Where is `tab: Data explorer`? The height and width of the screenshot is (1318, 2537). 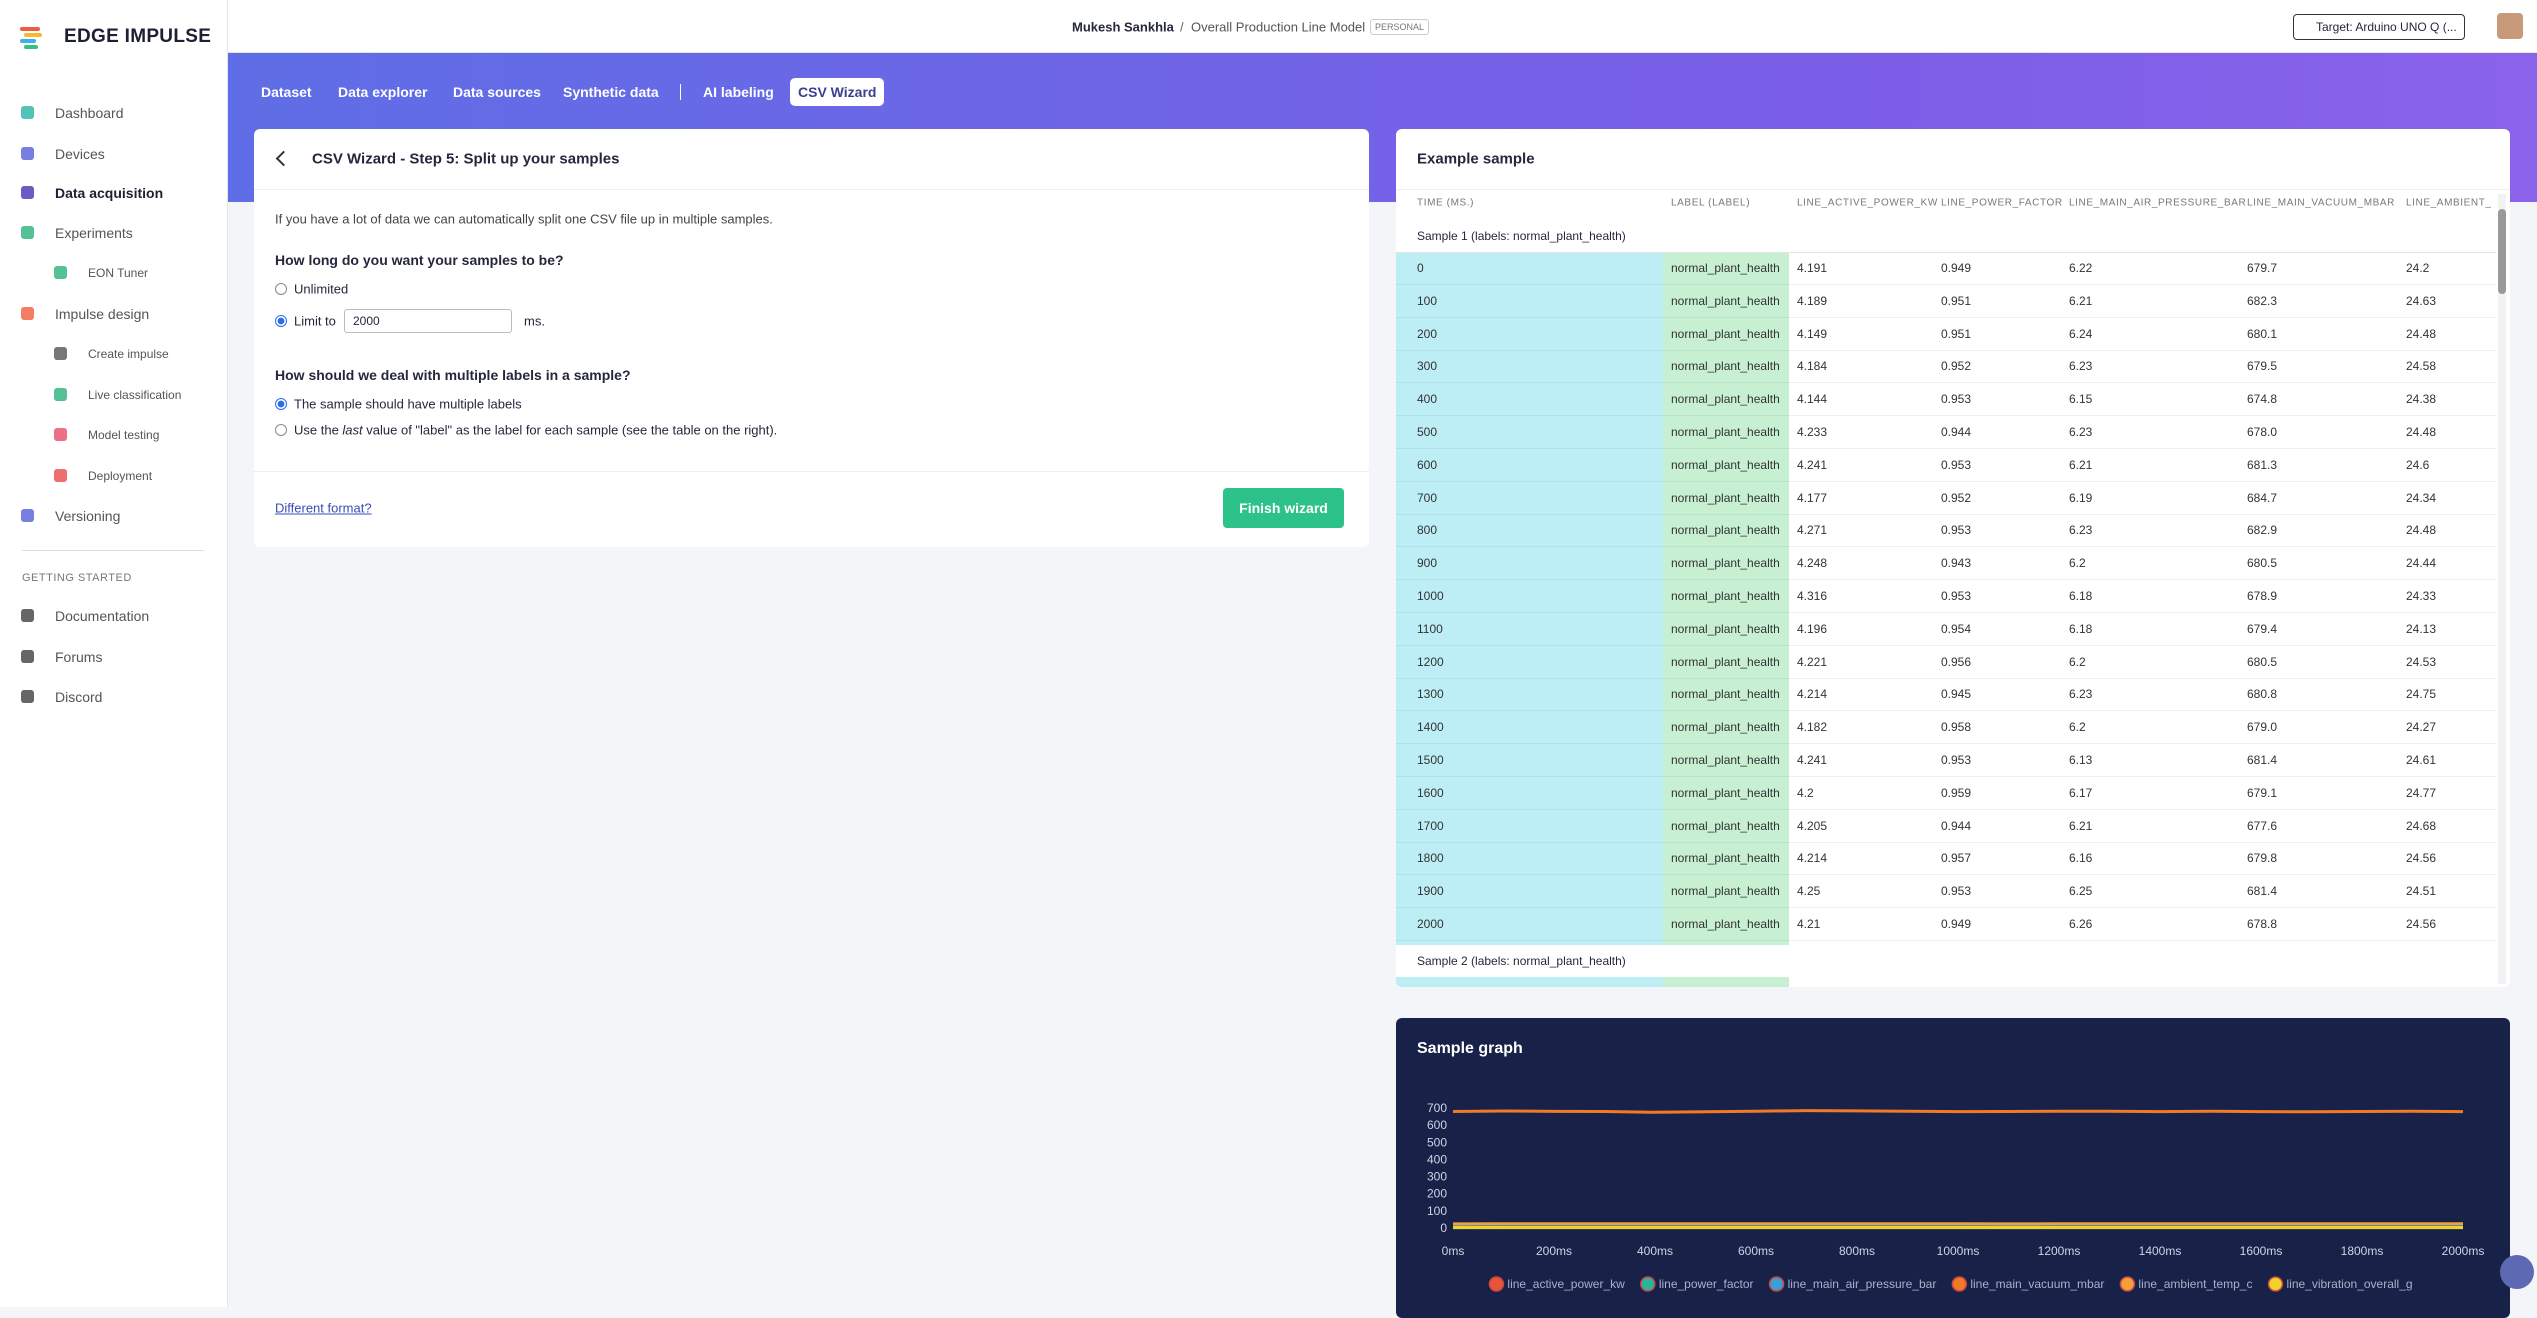
tab: Data explorer is located at coordinates (382, 92).